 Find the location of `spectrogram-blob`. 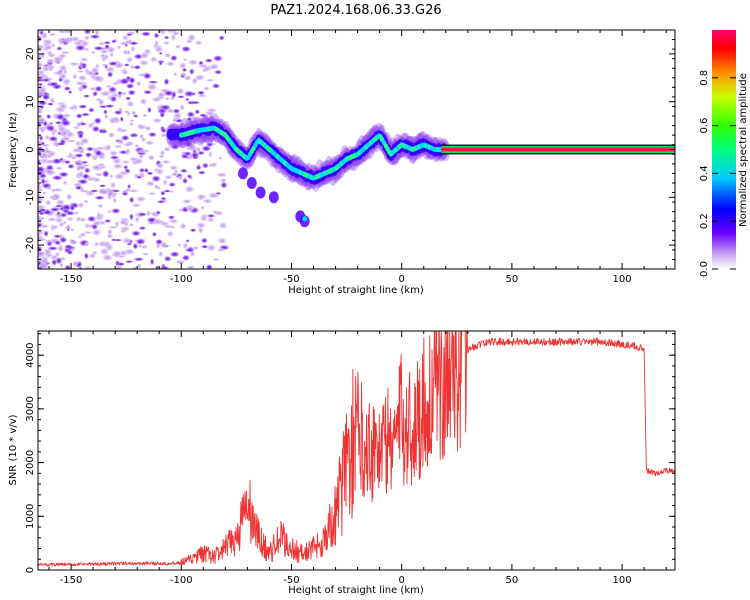

spectrogram-blob is located at coordinates (251, 182).